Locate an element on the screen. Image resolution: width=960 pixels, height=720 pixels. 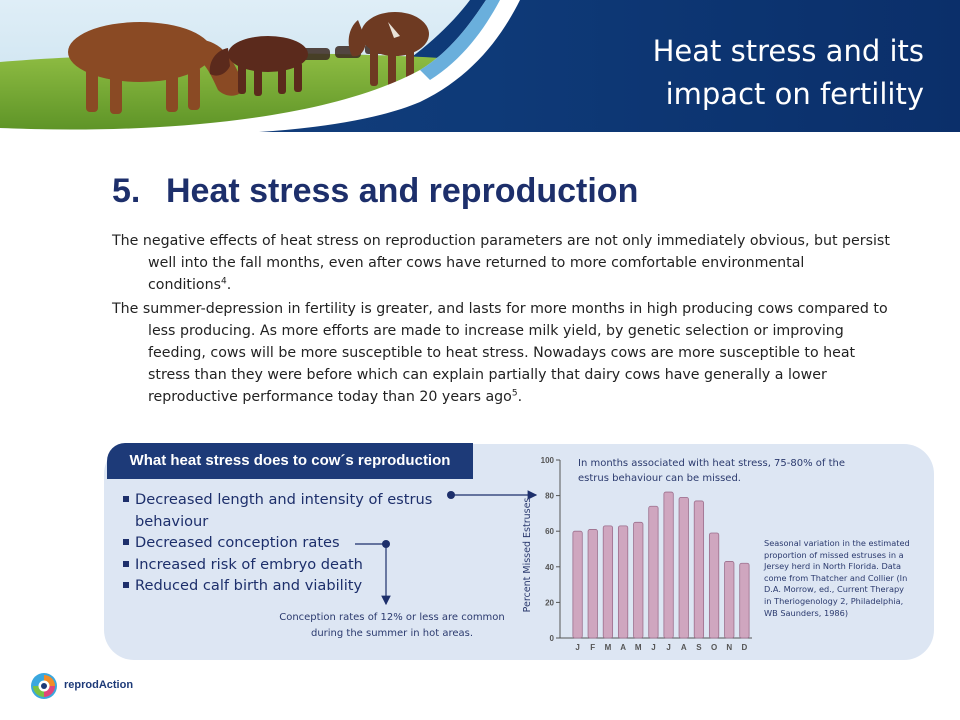
x-tick-label: S is located at coordinates (699, 647).